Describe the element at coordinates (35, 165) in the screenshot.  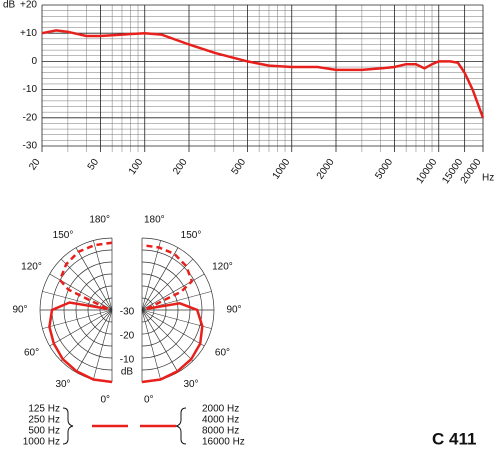
I see `x-tick-label: 20` at that location.